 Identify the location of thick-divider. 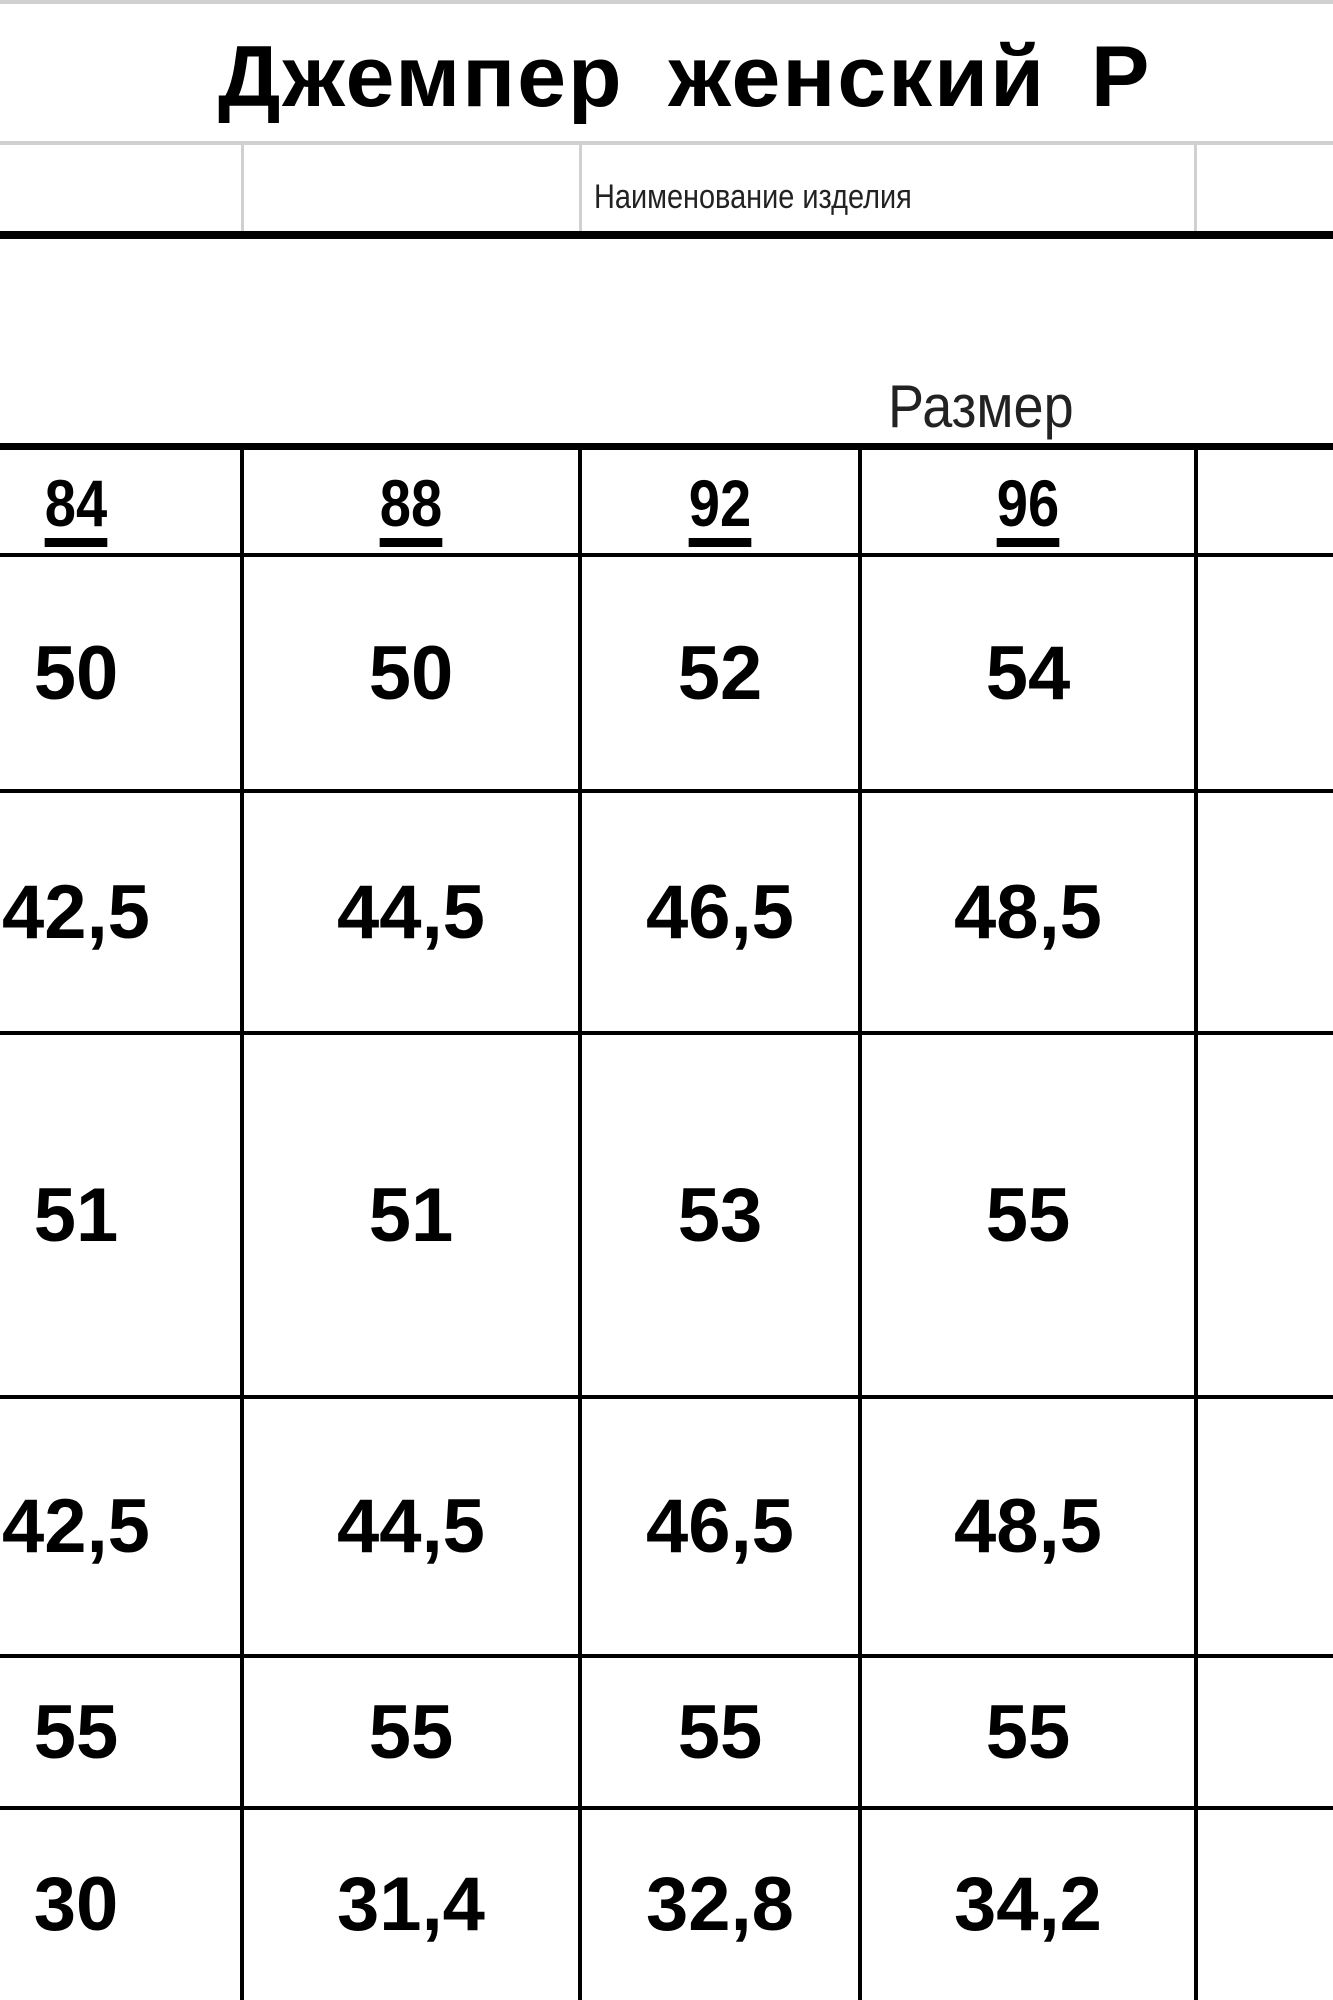
(666, 235).